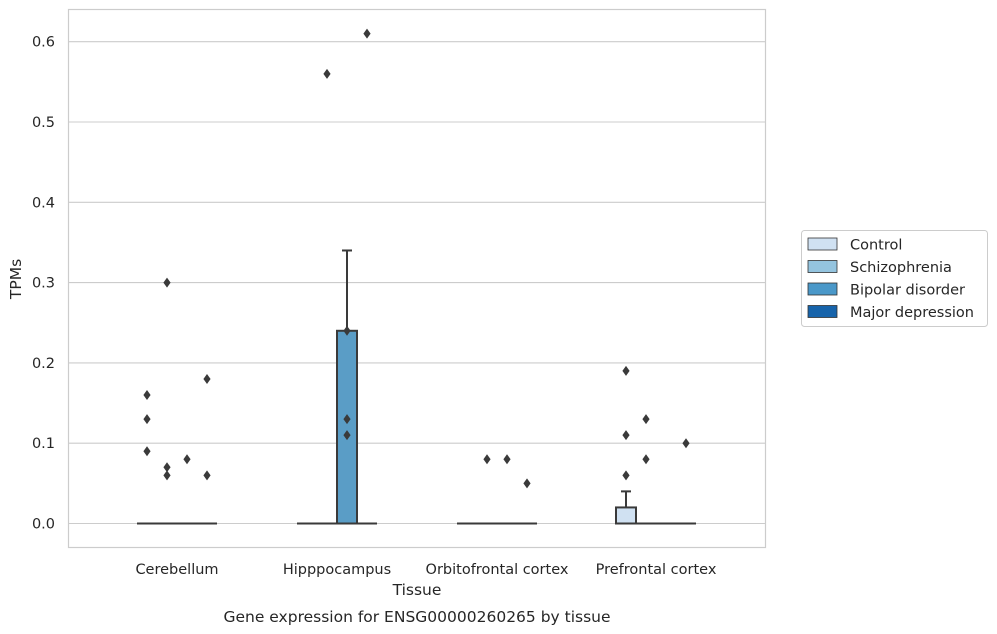 The height and width of the screenshot is (634, 997). Describe the element at coordinates (43, 123) in the screenshot. I see `y-tick-label: 0.5` at that location.